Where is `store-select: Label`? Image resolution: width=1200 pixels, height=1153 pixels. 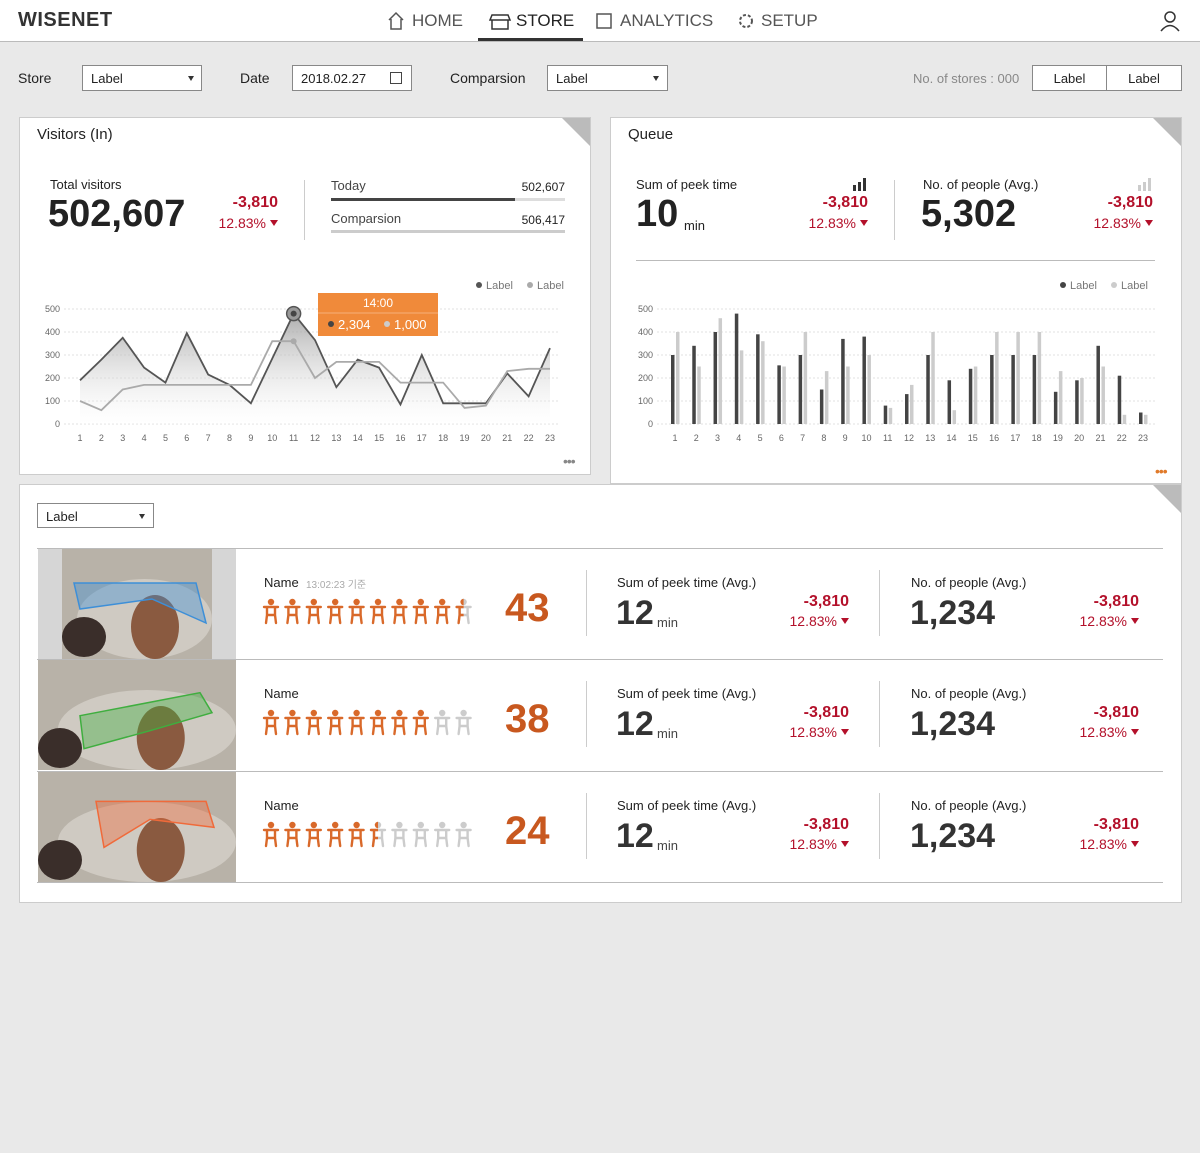 store-select: Label is located at coordinates (142, 78).